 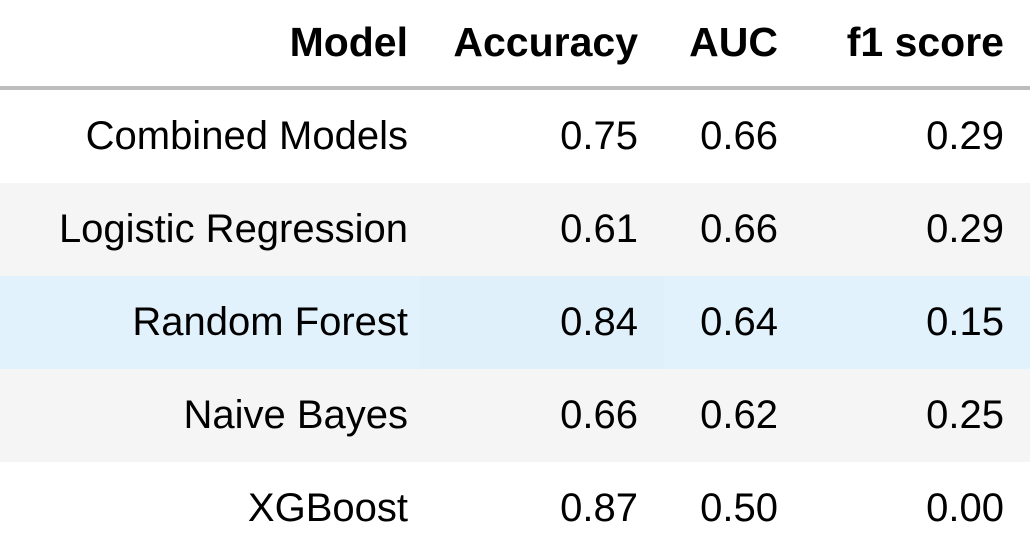 I want to click on header-accuracy: Accuracy, so click(x=542, y=45).